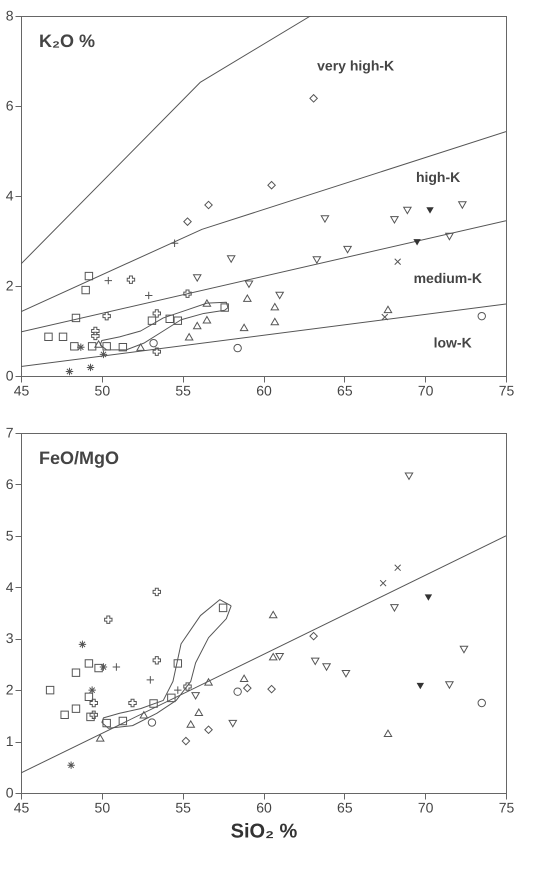  I want to click on y-axis-title: FeO/MgO, so click(79, 458).